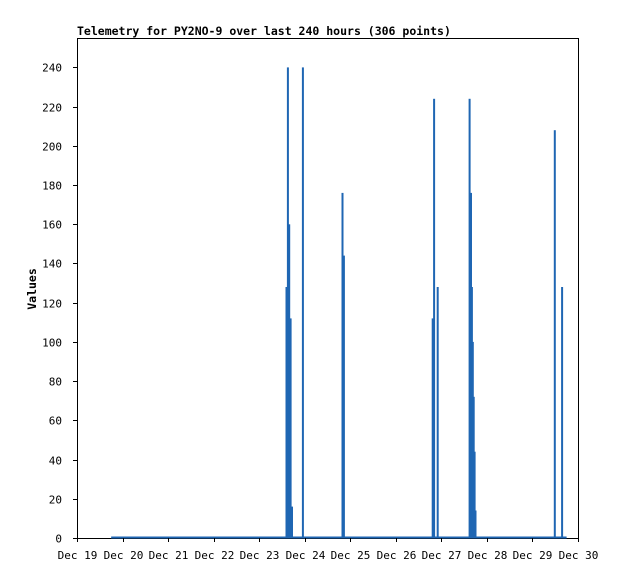 This screenshot has width=618, height=579. What do you see at coordinates (78, 555) in the screenshot?
I see `x-tick-label-0: Dec 19` at bounding box center [78, 555].